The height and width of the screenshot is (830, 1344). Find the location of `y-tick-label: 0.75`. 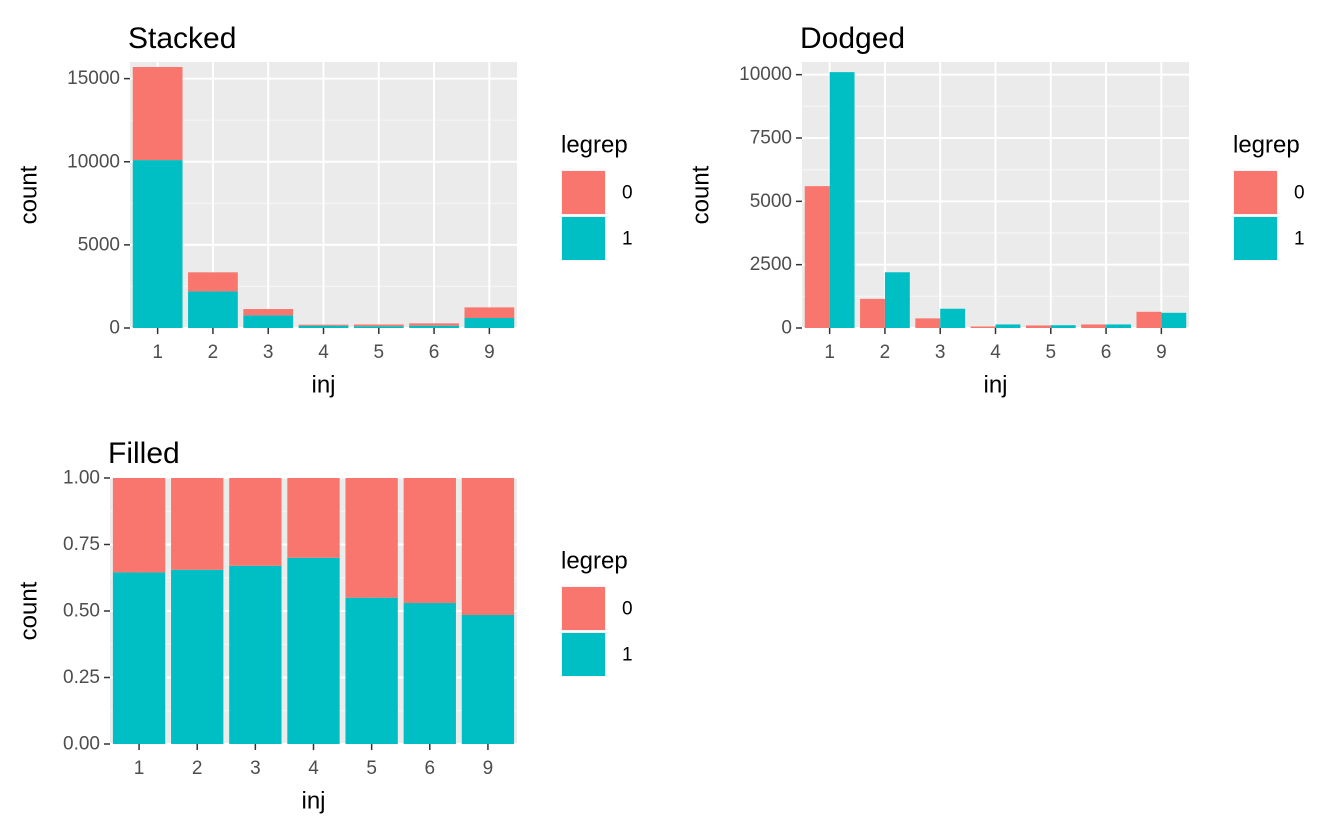

y-tick-label: 0.75 is located at coordinates (81, 544).